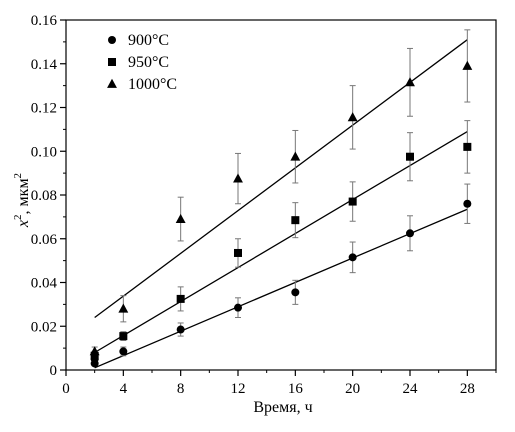 Image resolution: width=515 pixels, height=432 pixels. What do you see at coordinates (282, 407) in the screenshot?
I see `x-axis-label: Время, ч` at bounding box center [282, 407].